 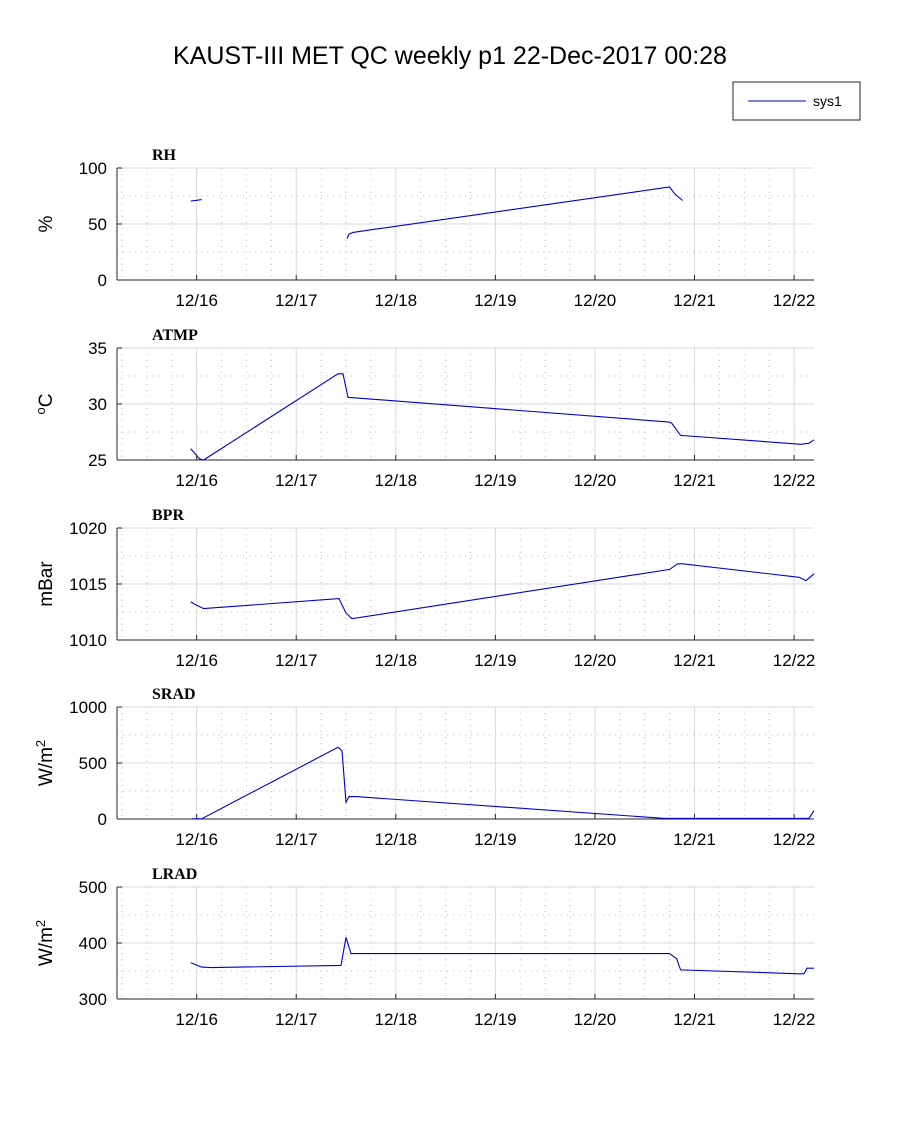 I want to click on y-tick-label: 1000, so click(x=88, y=707).